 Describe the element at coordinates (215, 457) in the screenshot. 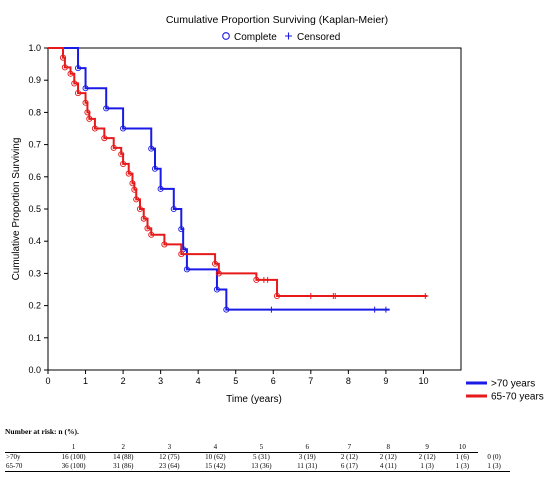

I see `risk-cell: 10 (62)` at that location.